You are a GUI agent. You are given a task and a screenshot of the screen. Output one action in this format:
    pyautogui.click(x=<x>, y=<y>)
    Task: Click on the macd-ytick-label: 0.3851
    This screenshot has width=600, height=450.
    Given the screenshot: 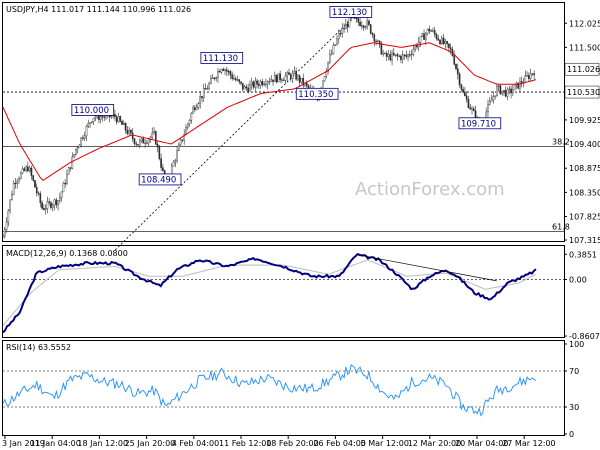 What is the action you would take?
    pyautogui.click(x=583, y=254)
    